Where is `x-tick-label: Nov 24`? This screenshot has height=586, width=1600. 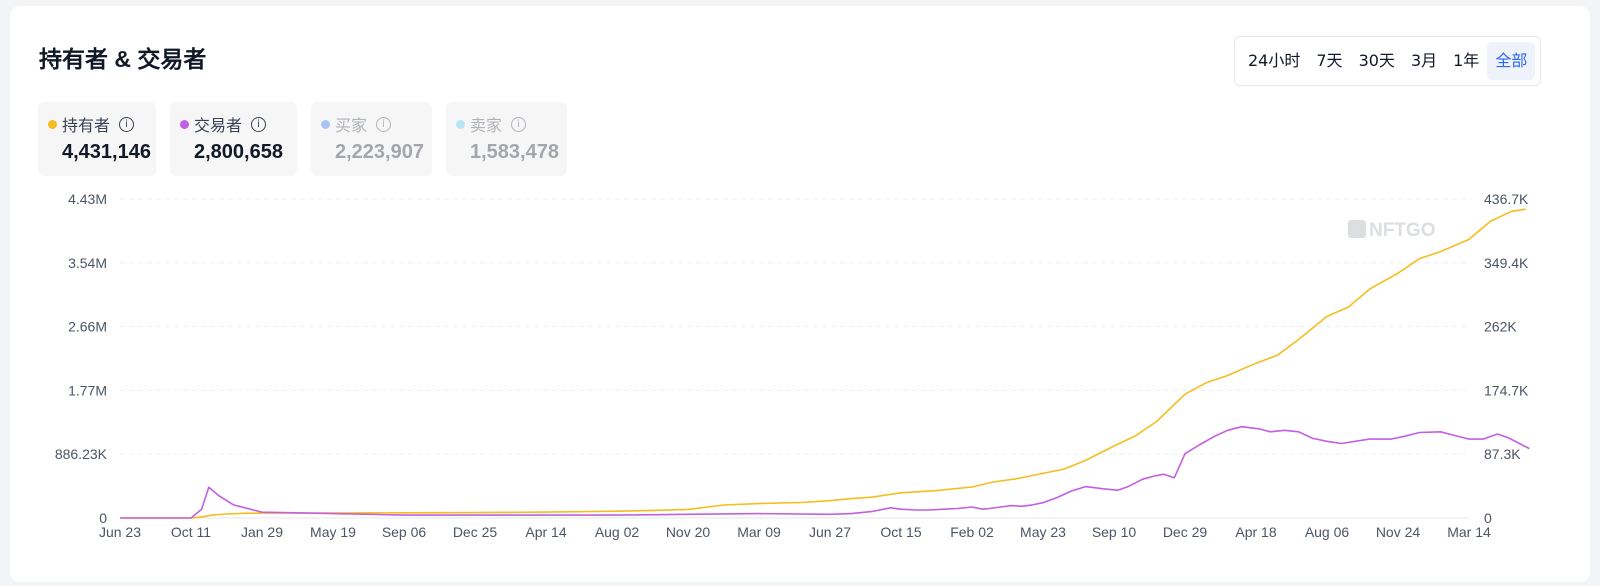
x-tick-label: Nov 24 is located at coordinates (1398, 532).